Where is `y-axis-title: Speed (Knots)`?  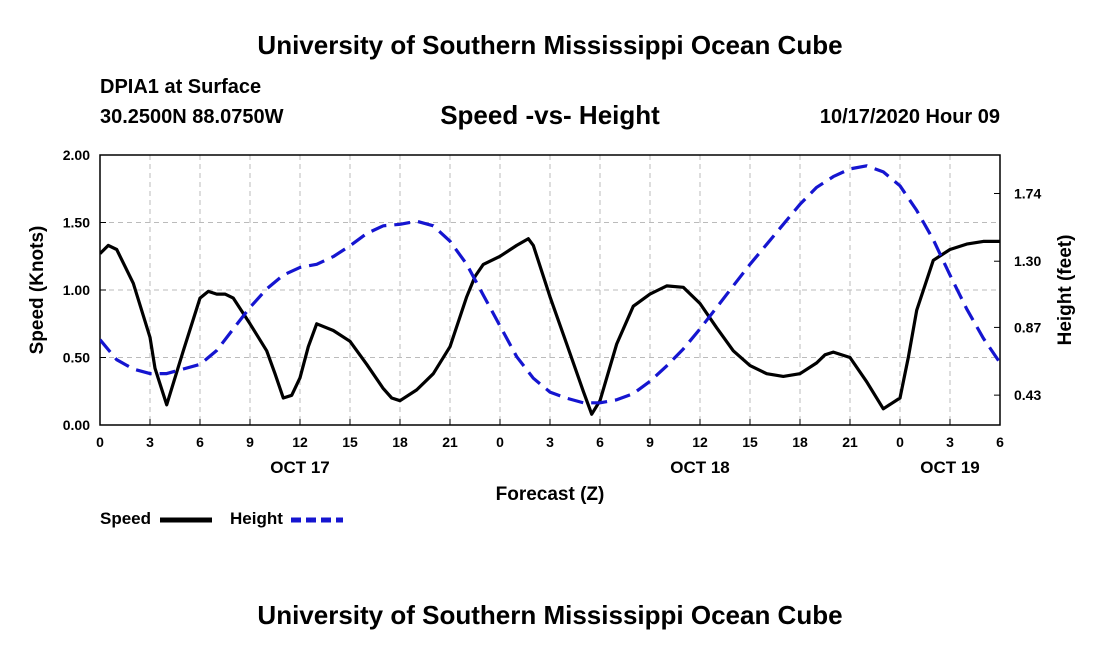 y-axis-title: Speed (Knots) is located at coordinates (37, 290).